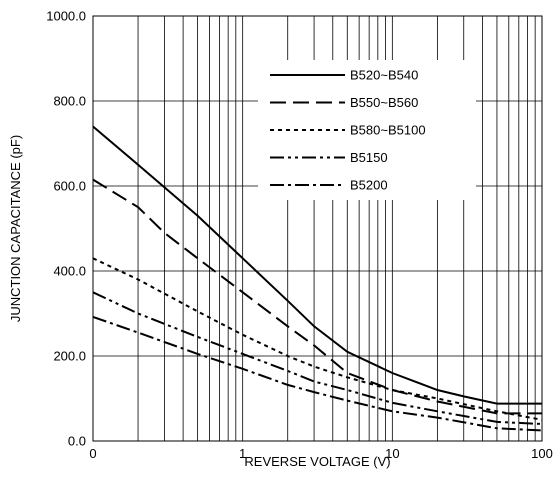  I want to click on y-tick-label: 200.0, so click(69, 356).